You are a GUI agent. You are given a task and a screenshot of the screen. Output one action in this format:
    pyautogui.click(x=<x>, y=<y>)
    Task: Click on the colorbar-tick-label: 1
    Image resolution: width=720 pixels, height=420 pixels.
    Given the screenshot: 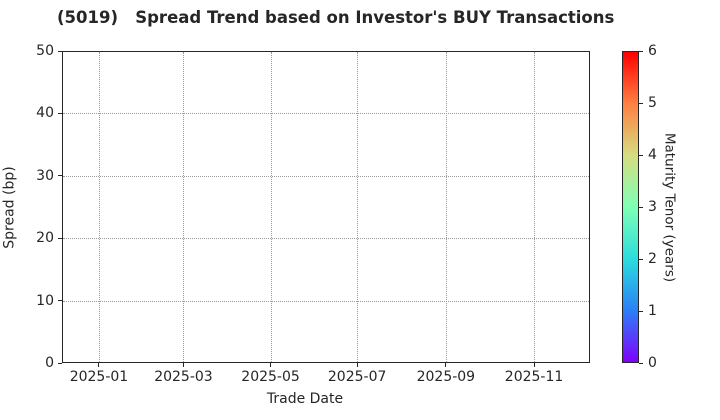 What is the action you would take?
    pyautogui.click(x=652, y=311)
    